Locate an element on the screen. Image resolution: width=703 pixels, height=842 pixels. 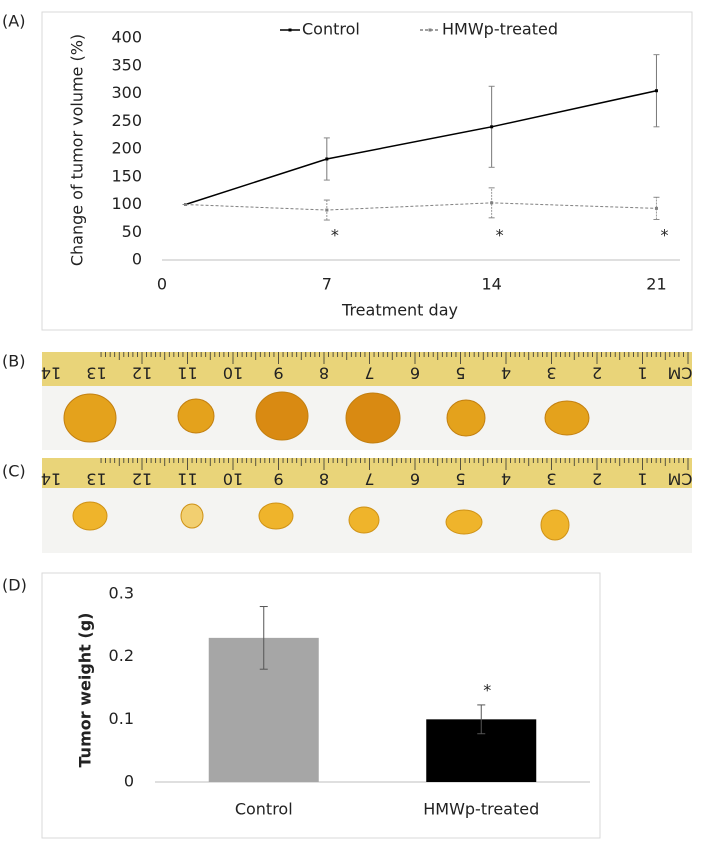
y-tick-label: 150 is located at coordinates (126, 175).